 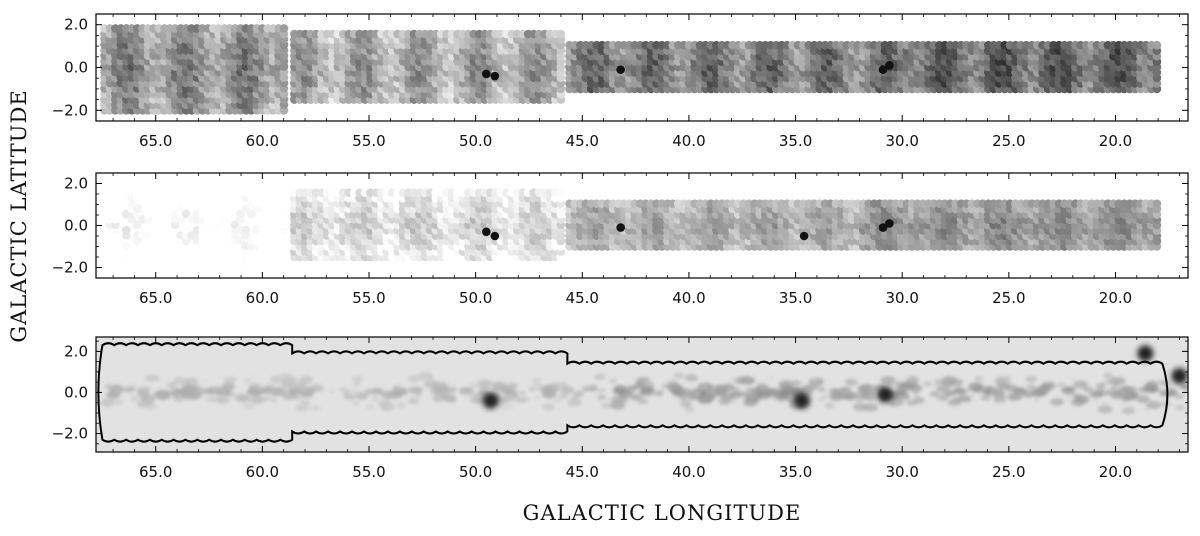 I want to click on x-tick-label: 30.0, so click(x=902, y=472).